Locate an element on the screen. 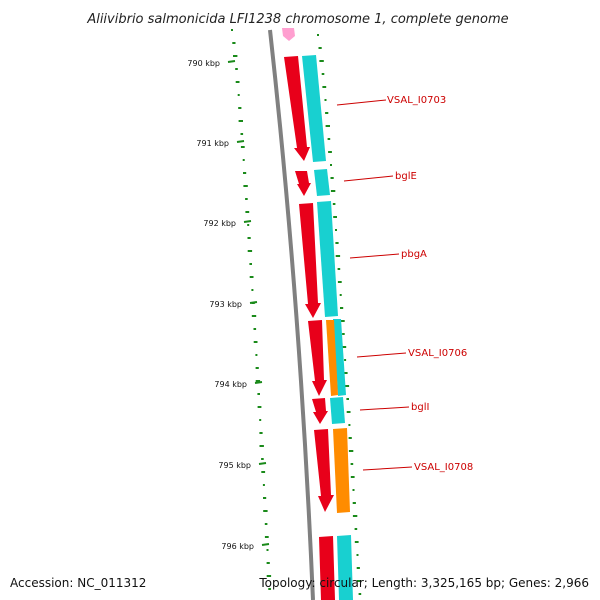  gene-arrow-vsal-i0703-fwd is located at coordinates (297, 108).